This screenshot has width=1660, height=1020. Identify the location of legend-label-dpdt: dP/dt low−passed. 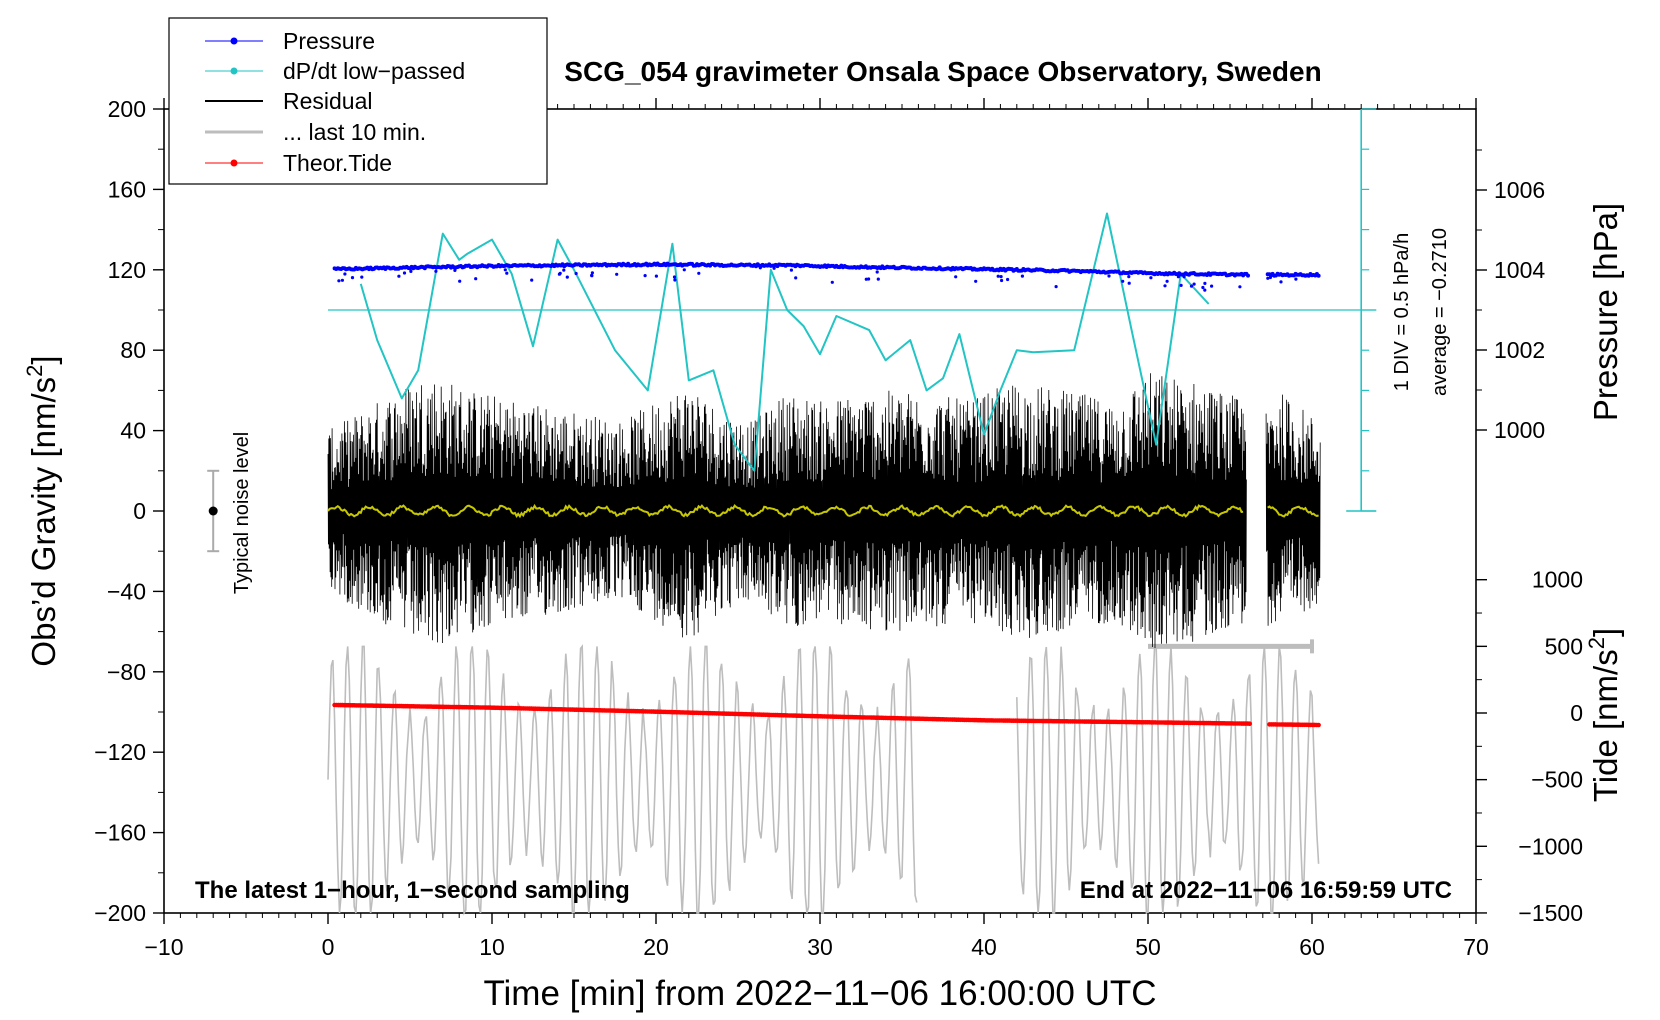
(374, 71).